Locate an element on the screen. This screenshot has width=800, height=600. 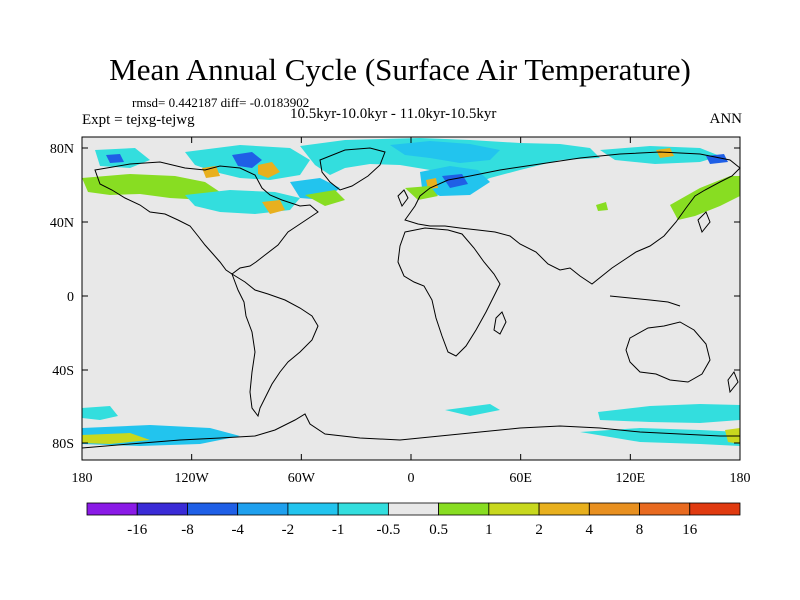
colorbar-label: -0.5 is located at coordinates (389, 530).